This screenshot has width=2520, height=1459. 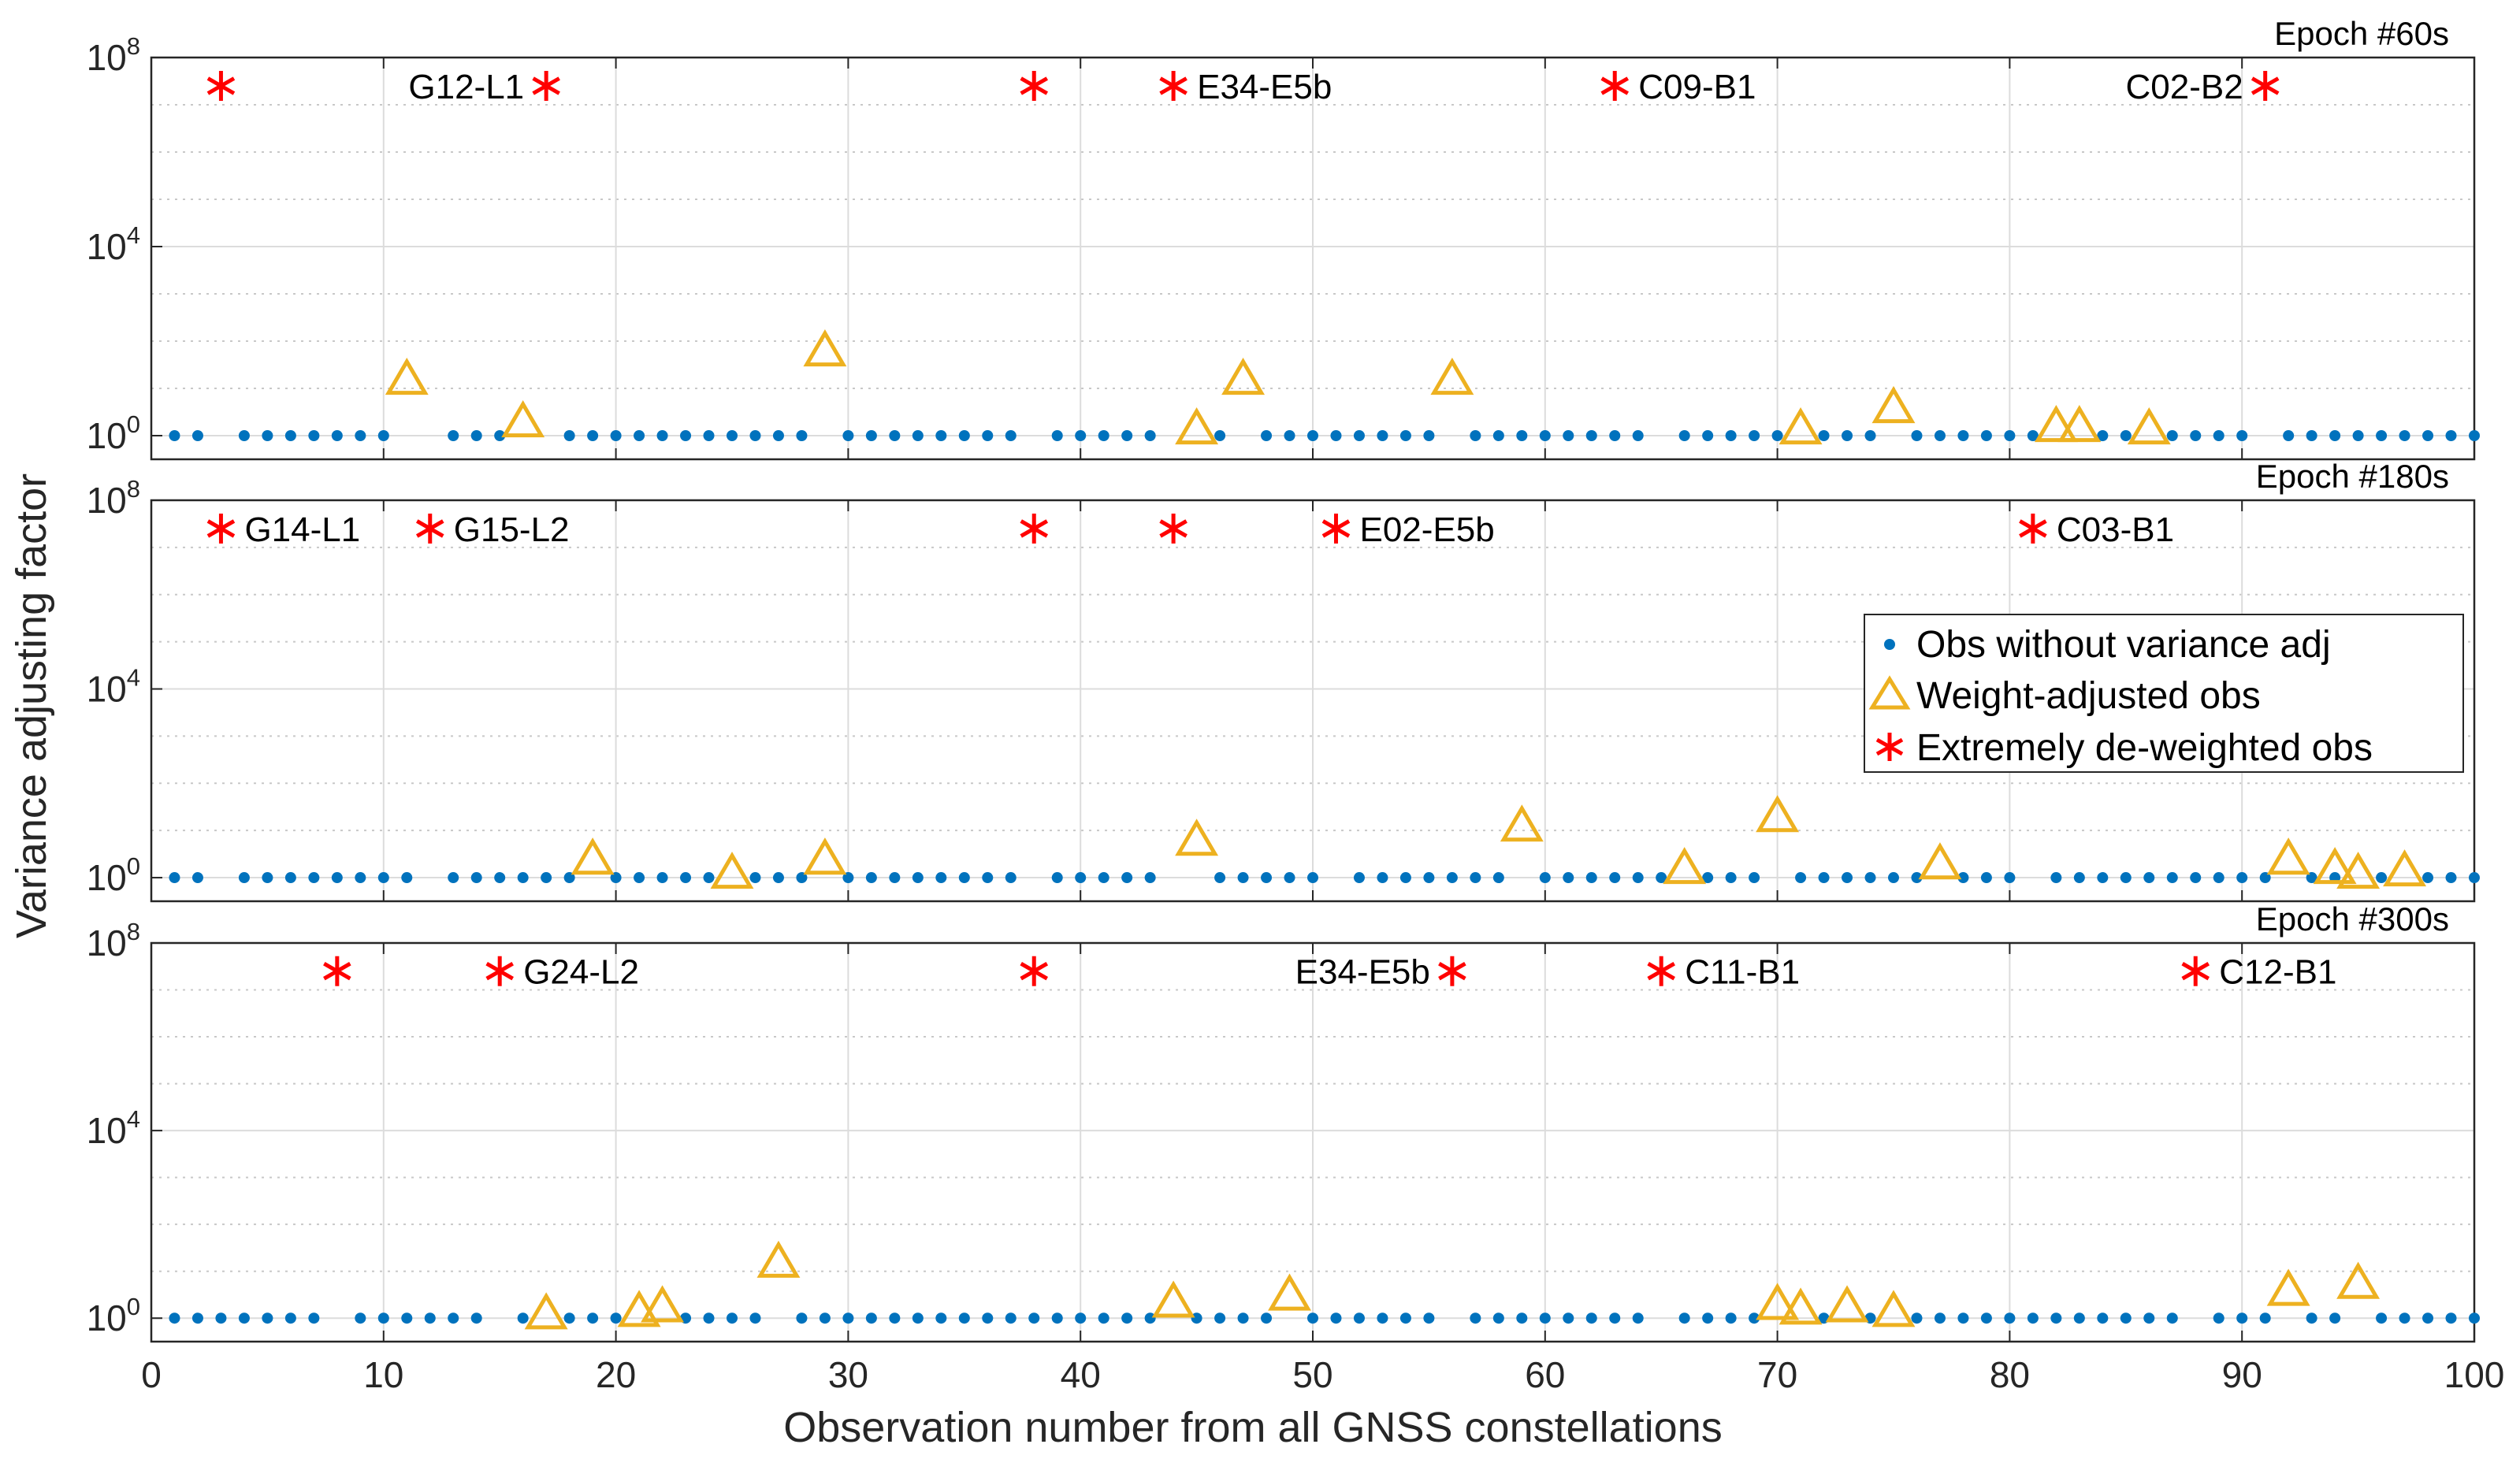 I want to click on satellite-label: C03-B1, so click(x=2115, y=529).